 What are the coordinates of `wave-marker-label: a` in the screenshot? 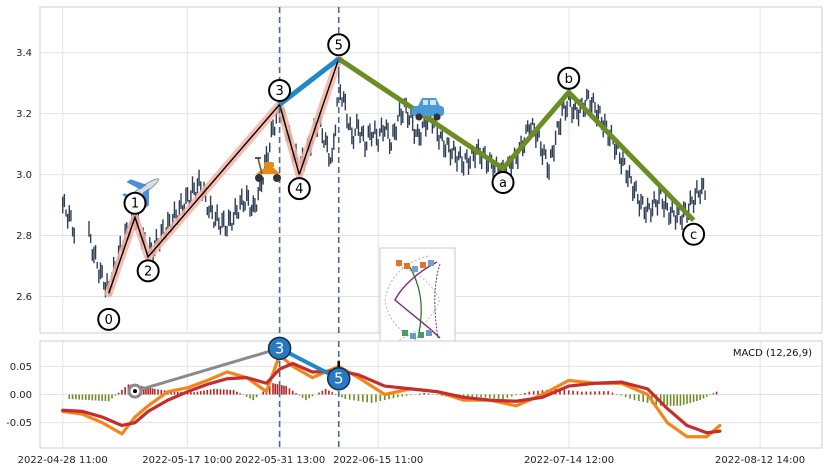 It's located at (503, 183).